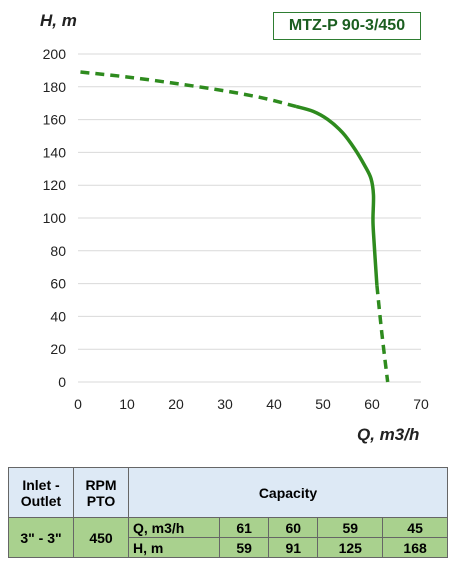  Describe the element at coordinates (244, 527) in the screenshot. I see `q-value-1: 61` at that location.